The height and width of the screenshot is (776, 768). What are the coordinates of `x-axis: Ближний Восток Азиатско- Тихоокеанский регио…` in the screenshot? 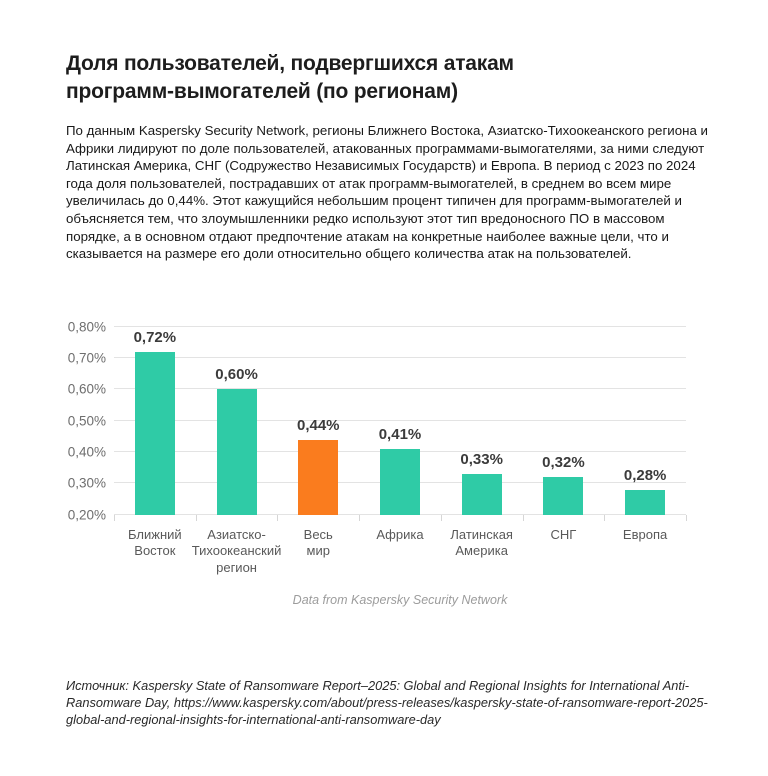 It's located at (400, 552).